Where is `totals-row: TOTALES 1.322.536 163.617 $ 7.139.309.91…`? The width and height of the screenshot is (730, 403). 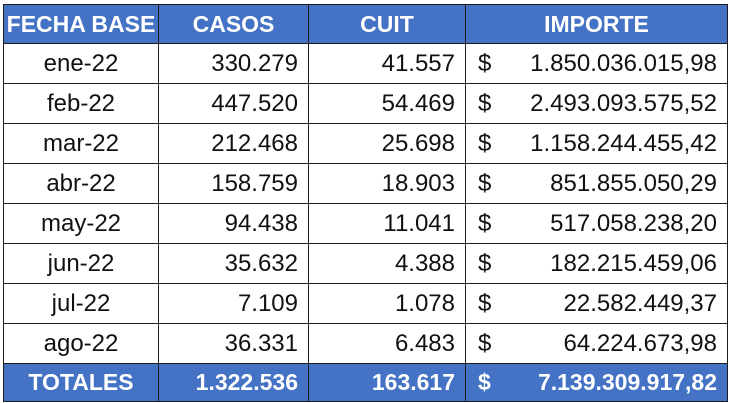
totals-row: TOTALES 1.322.536 163.617 $ 7.139.309.91… is located at coordinates (365, 382).